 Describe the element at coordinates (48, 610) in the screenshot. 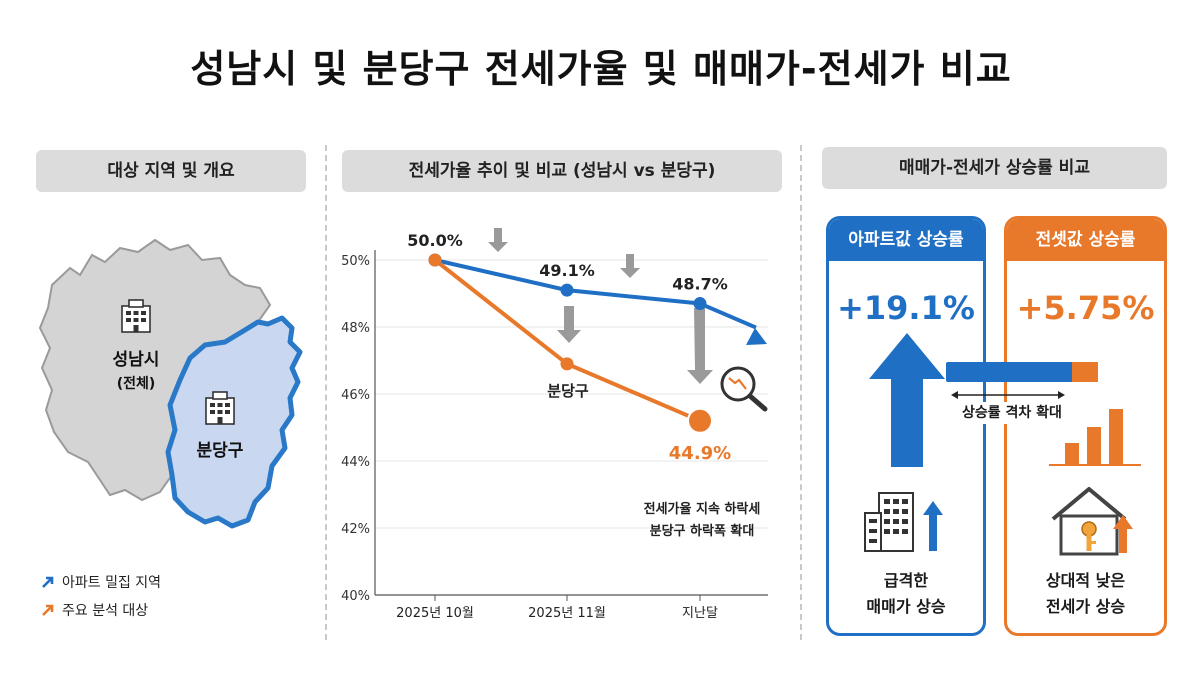

I see `orange-arrow-icon` at that location.